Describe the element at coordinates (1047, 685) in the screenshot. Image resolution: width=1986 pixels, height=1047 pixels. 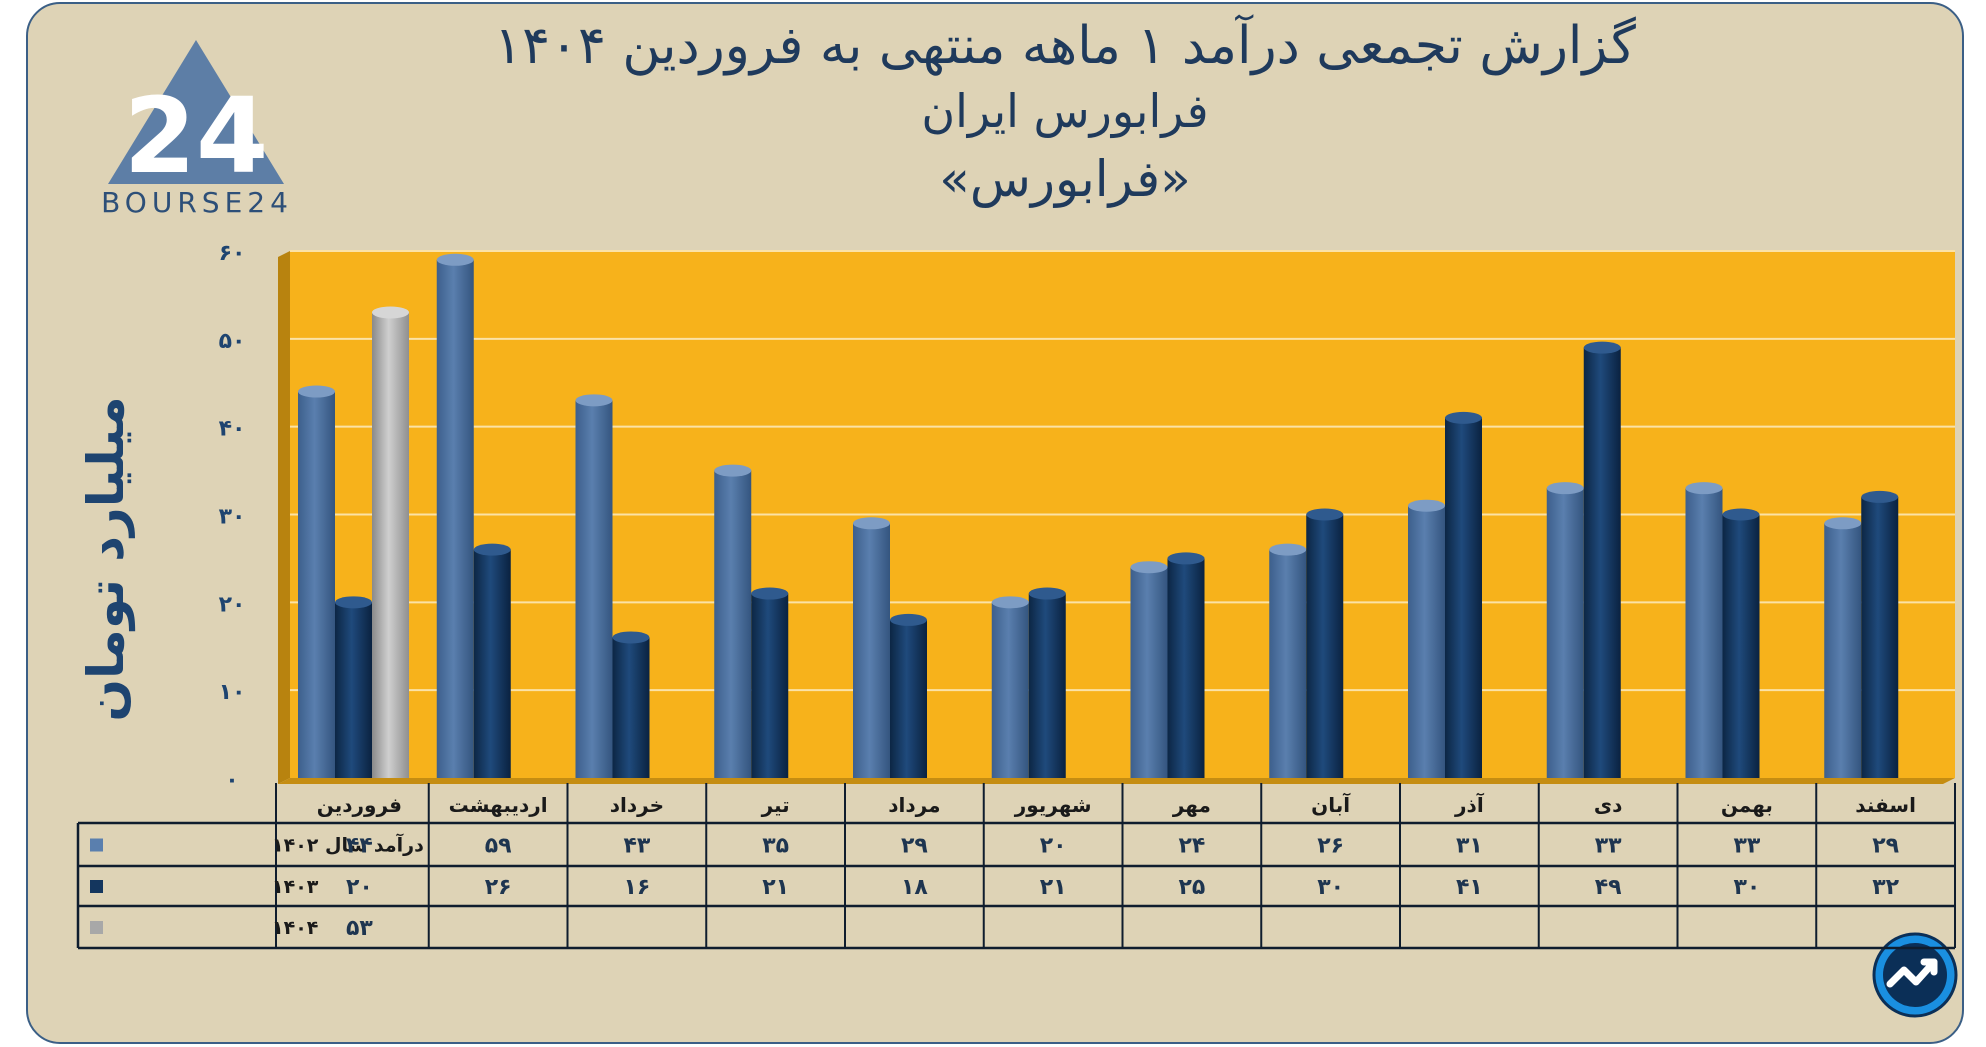
I see `bar-۱۴۰۳-5` at that location.